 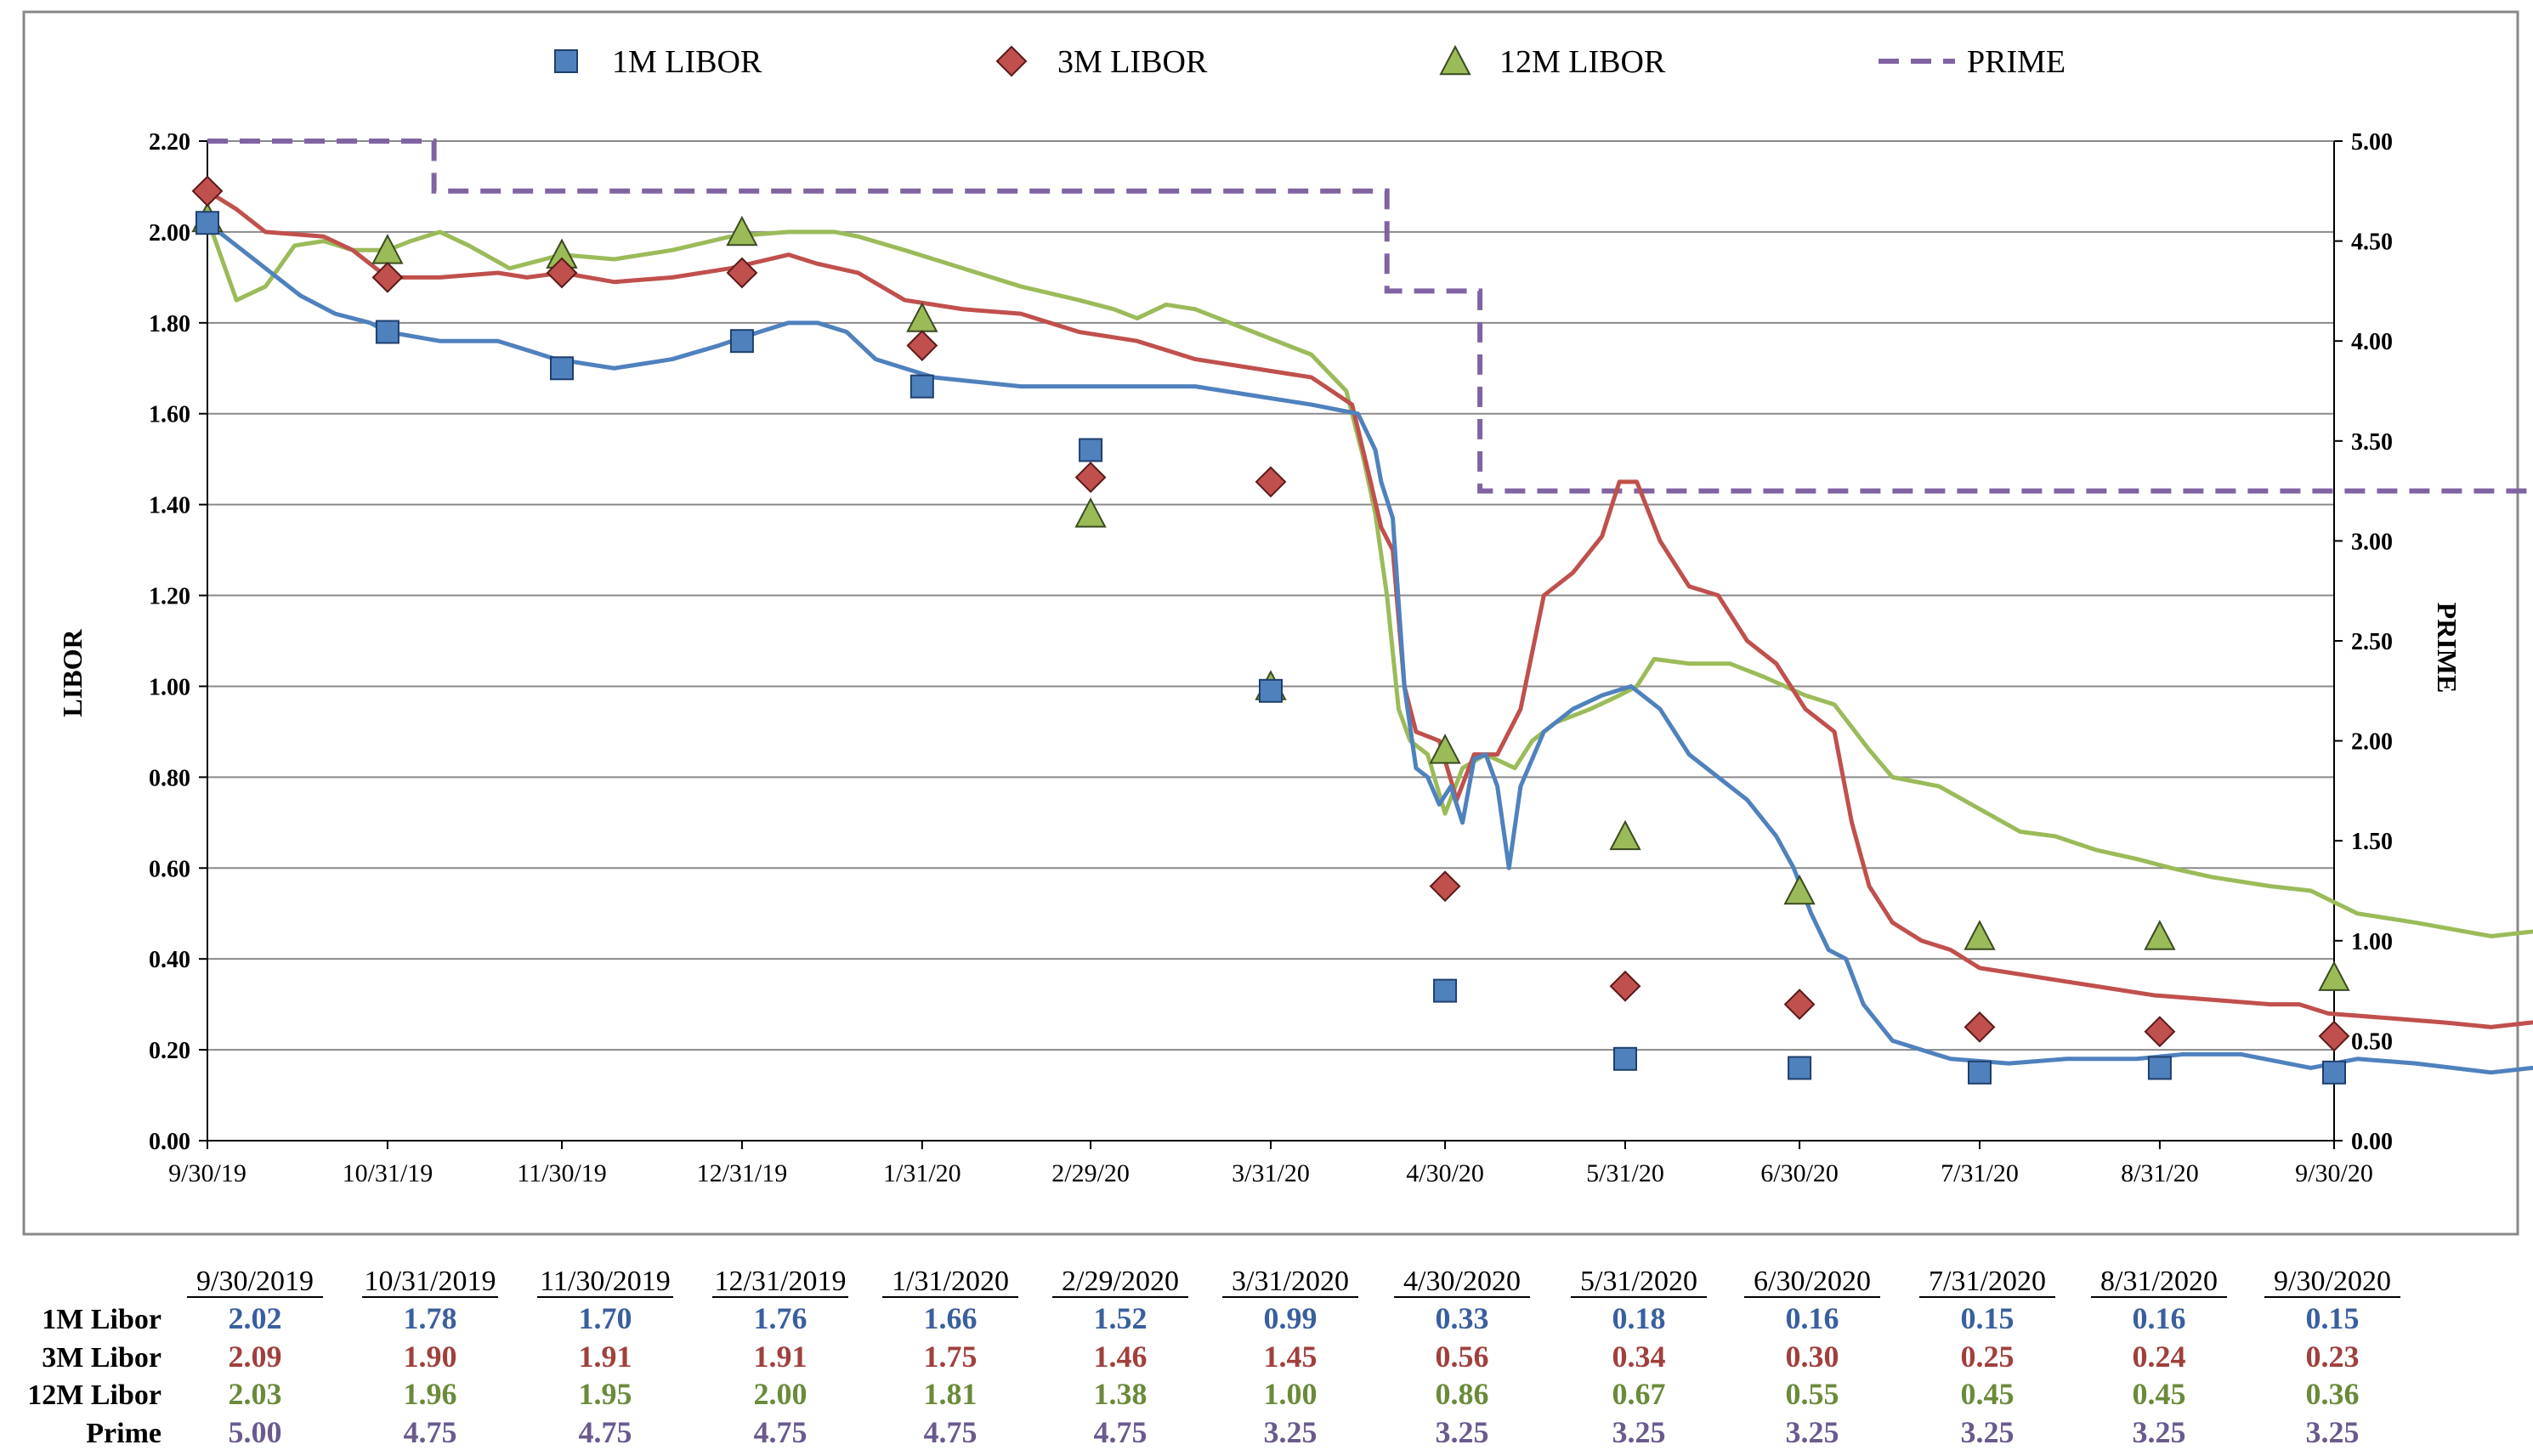 I want to click on table-row-label: Prime, so click(x=124, y=1433).